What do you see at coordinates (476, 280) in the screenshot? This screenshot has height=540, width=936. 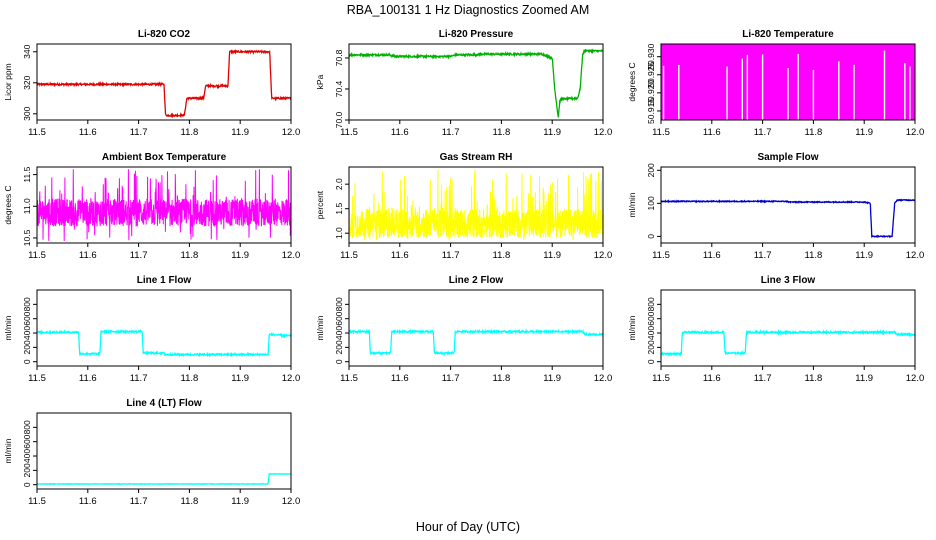 I see `panel-title: Line 2 Flow` at bounding box center [476, 280].